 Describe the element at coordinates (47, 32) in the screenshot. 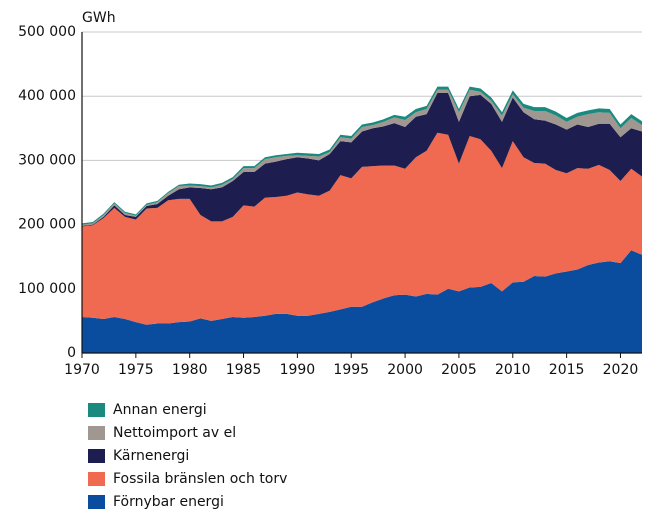

I see `y-tick-label: 500 000` at that location.